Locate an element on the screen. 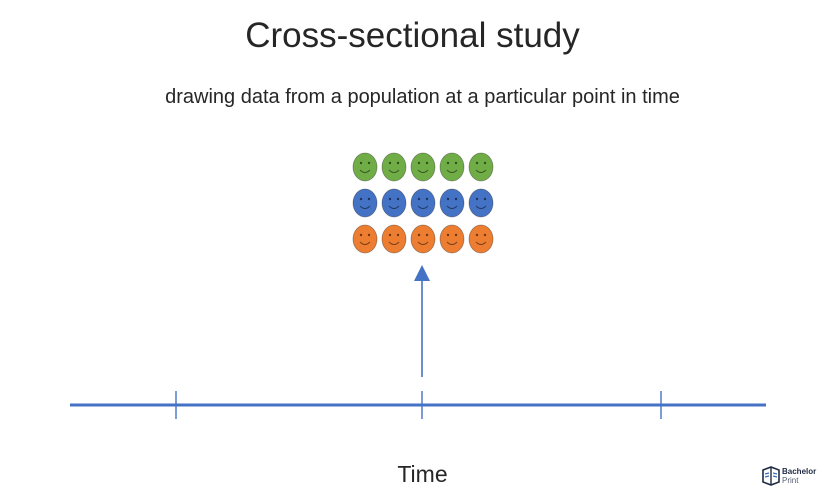 The image size is (825, 500). logo-line-1: Bachelor is located at coordinates (799, 471).